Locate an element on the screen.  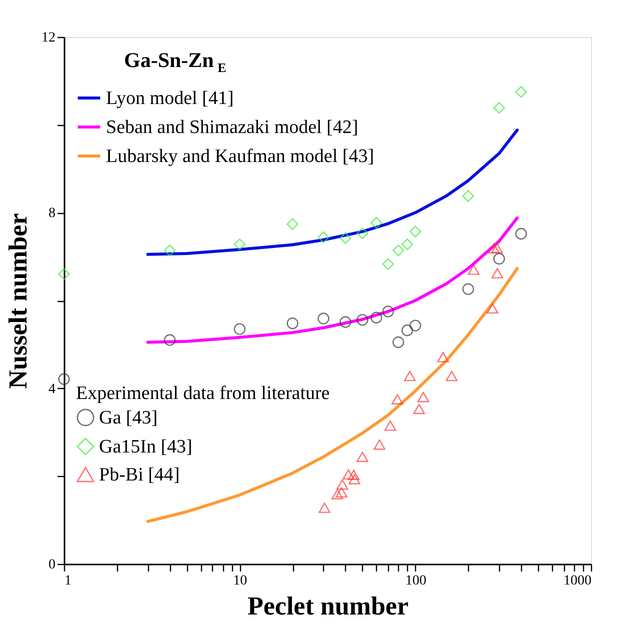
legend-label: Lyon model [41] is located at coordinates (170, 98).